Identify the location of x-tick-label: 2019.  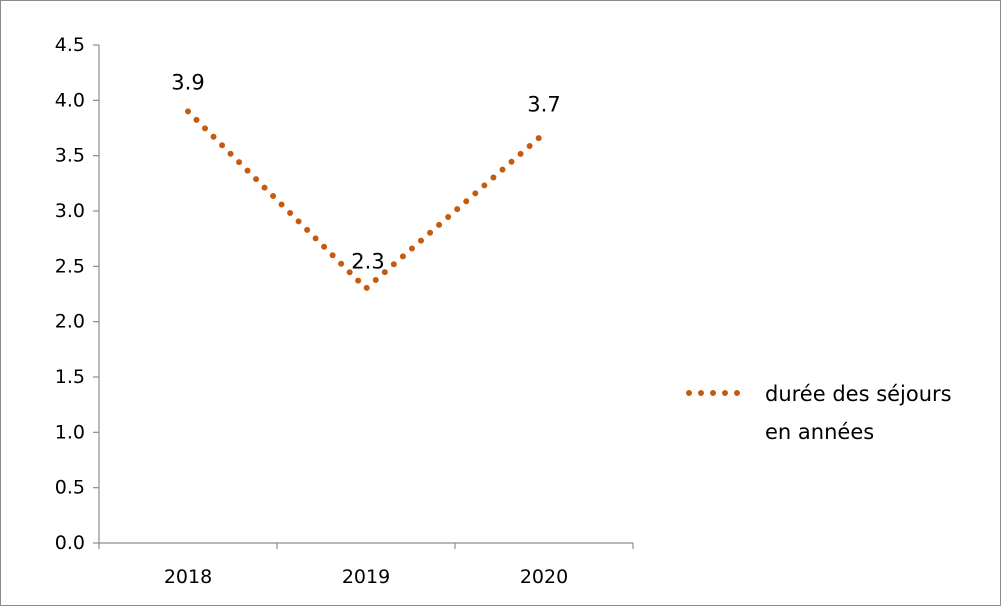
(366, 577).